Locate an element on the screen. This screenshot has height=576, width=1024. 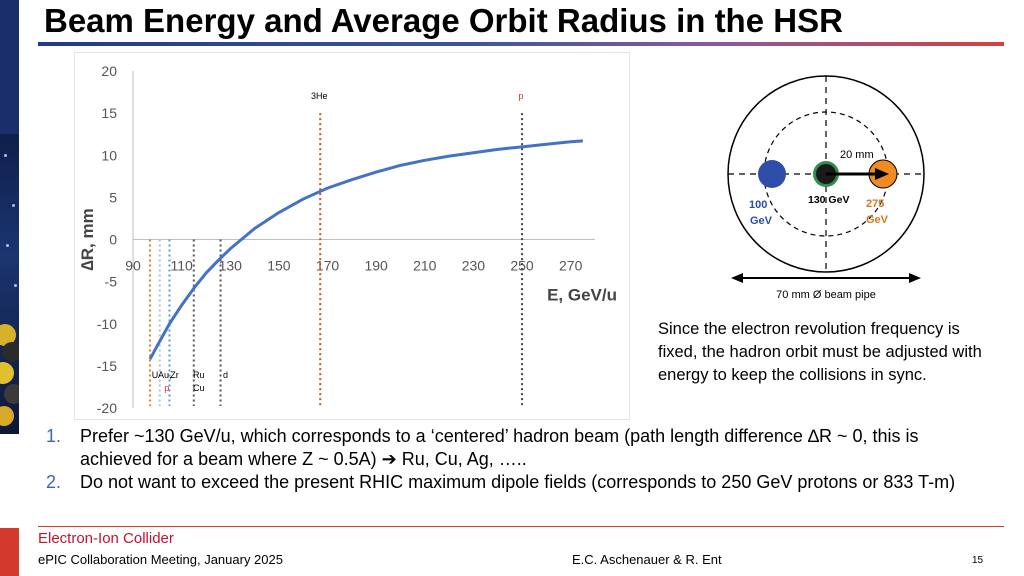
offset-arrowhead is located at coordinates (882, 174).